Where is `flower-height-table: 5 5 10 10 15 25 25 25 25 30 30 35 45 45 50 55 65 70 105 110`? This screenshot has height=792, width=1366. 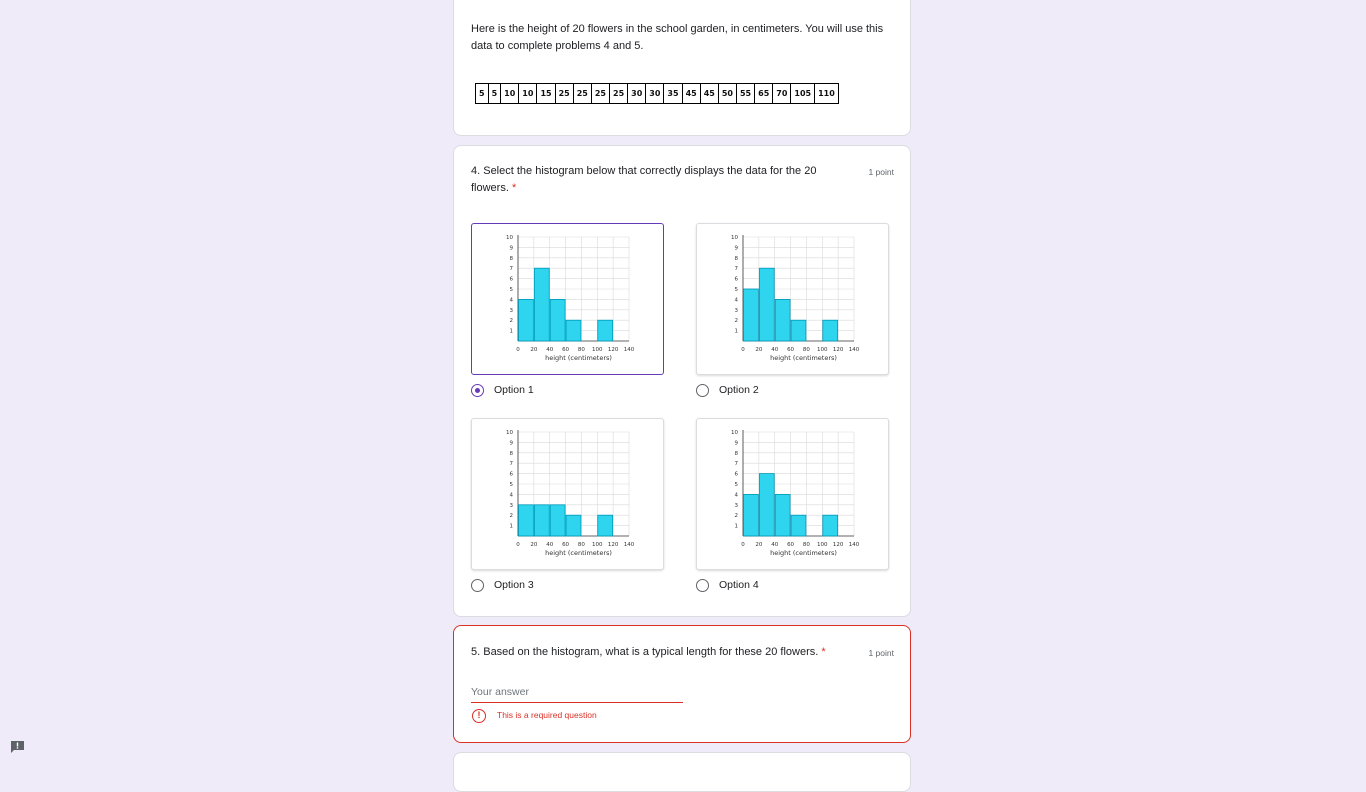 flower-height-table: 5 5 10 10 15 25 25 25 25 30 30 35 45 45 50 55 65 70 105 110 is located at coordinates (657, 93).